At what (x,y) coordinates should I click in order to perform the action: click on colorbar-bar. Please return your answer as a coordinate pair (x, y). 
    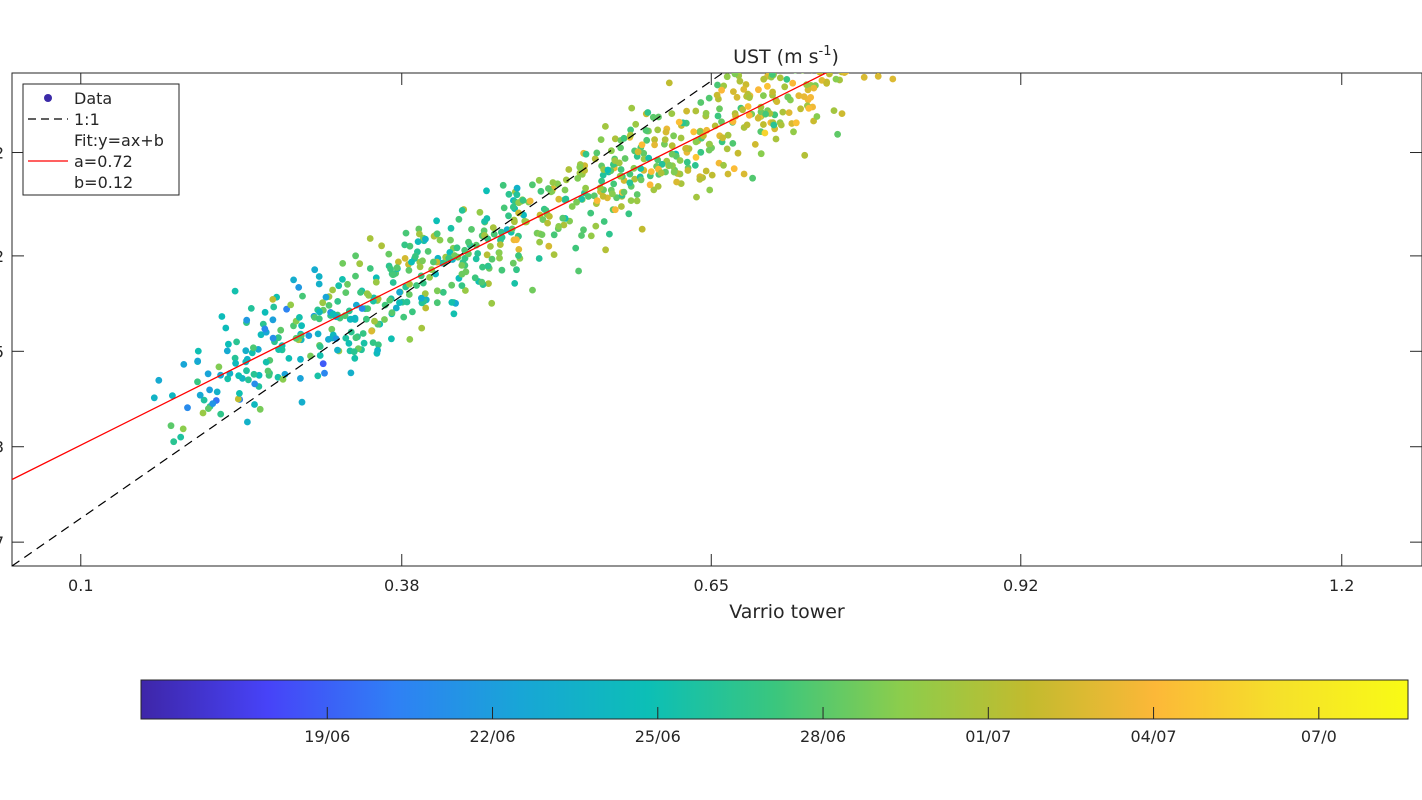
    Looking at the image, I should click on (774, 699).